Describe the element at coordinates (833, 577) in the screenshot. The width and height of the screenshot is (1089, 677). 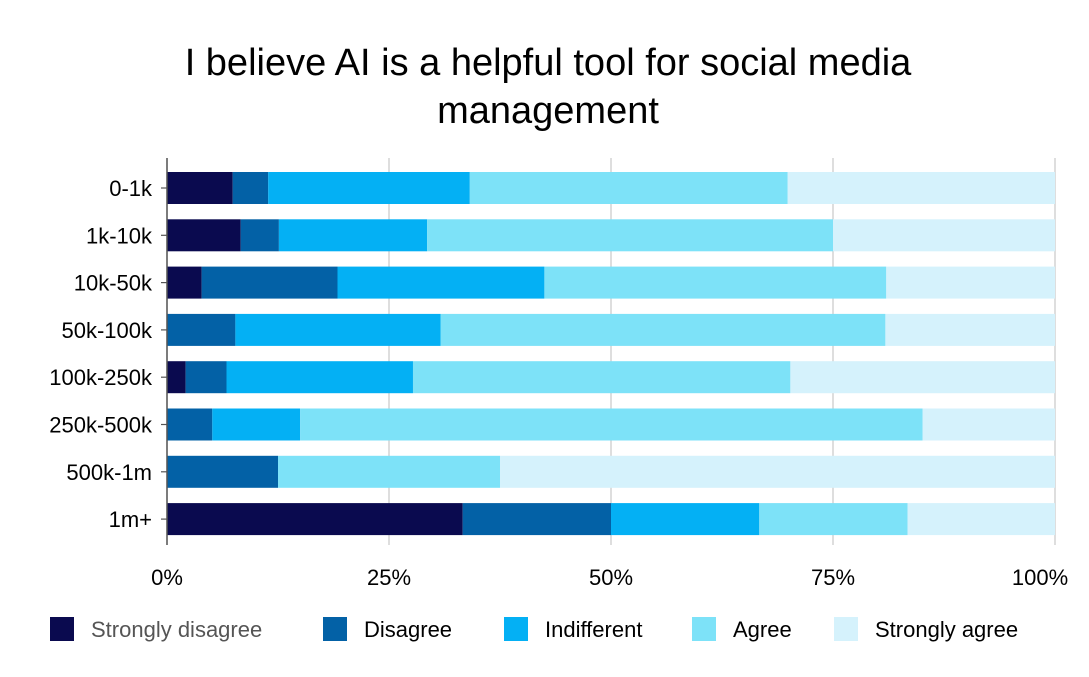
I see `x-tick-label: 75%` at that location.